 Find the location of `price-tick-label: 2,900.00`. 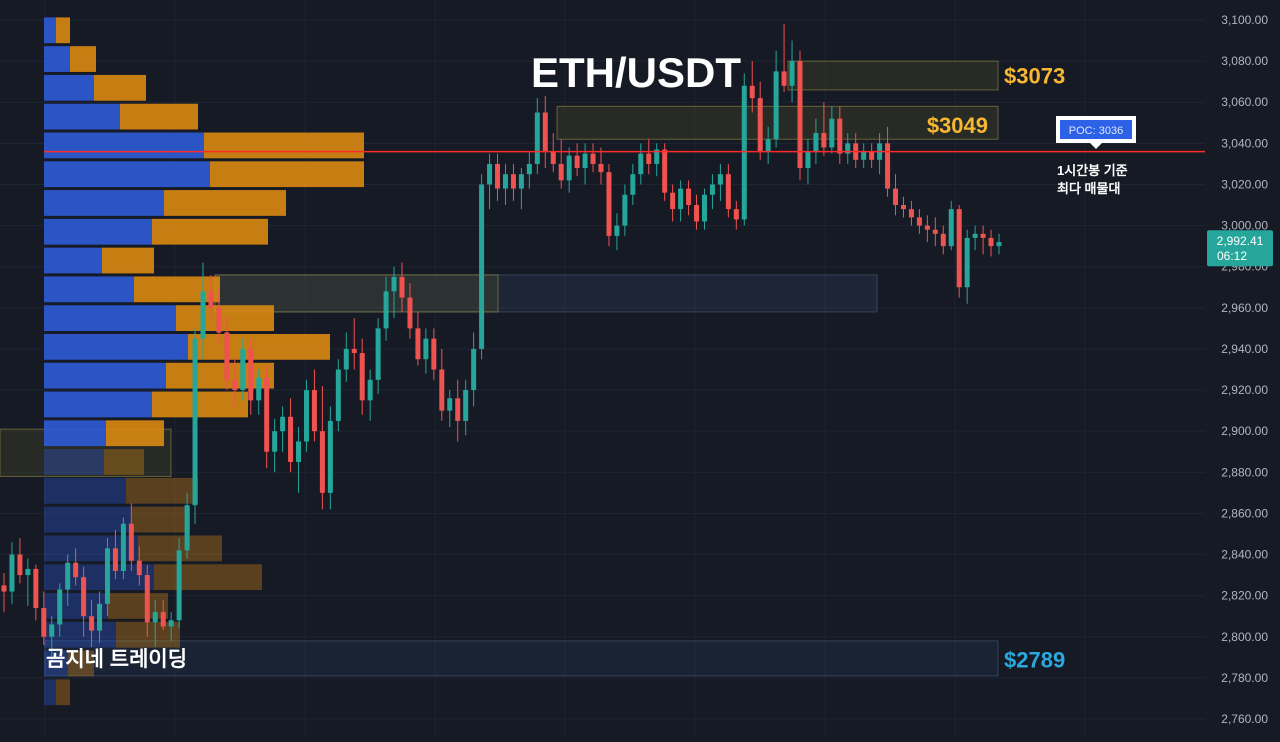

price-tick-label: 2,900.00 is located at coordinates (1244, 431).